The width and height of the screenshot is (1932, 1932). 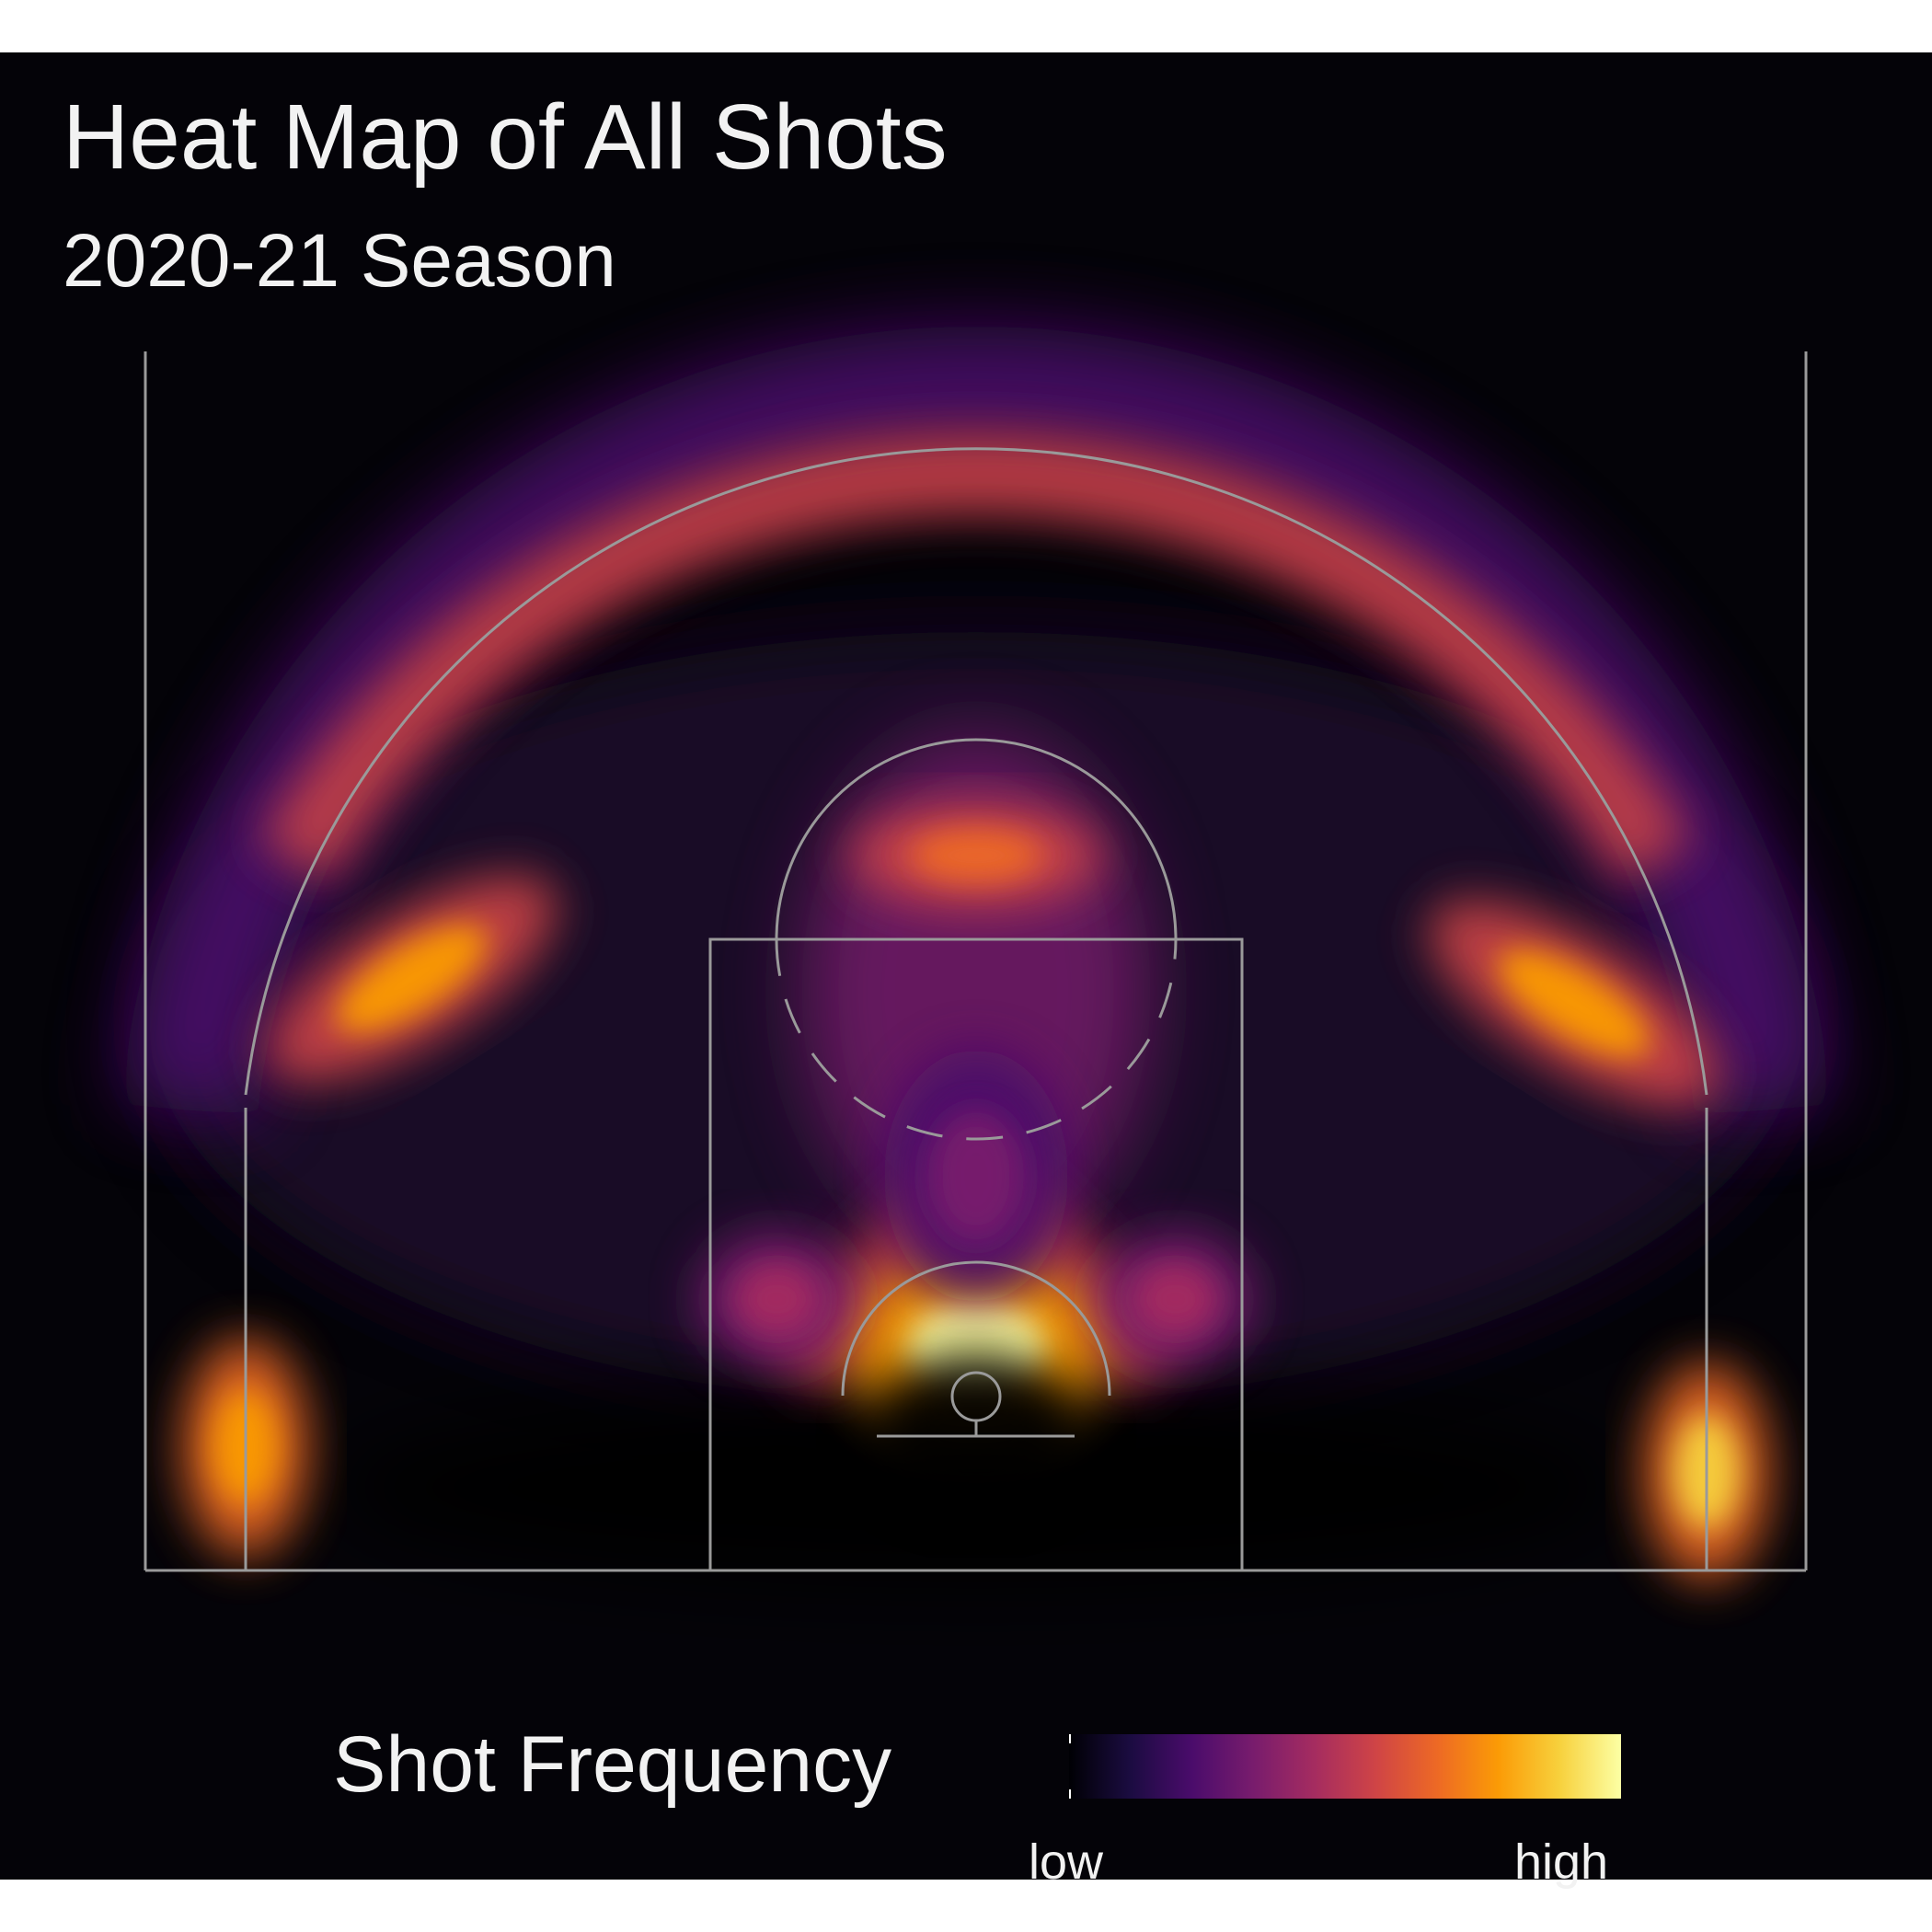 What do you see at coordinates (976, 1328) in the screenshot?
I see `restricted-area-arc` at bounding box center [976, 1328].